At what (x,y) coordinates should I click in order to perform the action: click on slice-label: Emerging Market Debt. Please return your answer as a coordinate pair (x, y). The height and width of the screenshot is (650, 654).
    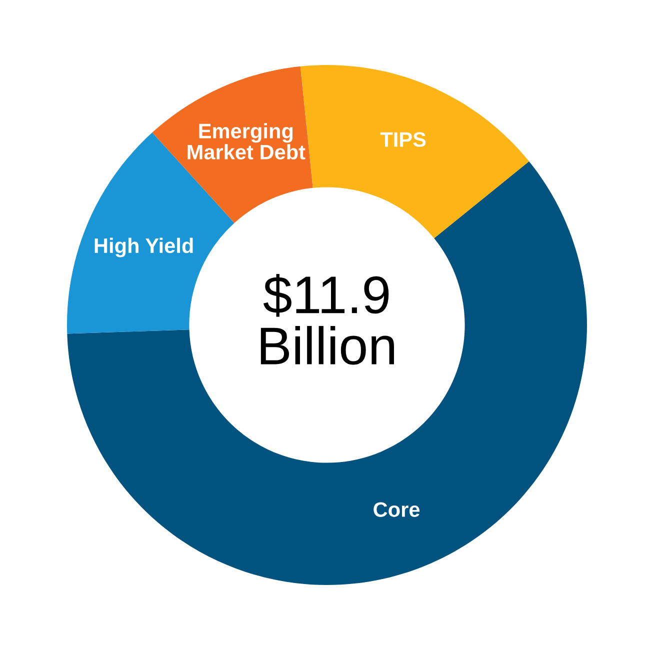
    Looking at the image, I should click on (247, 141).